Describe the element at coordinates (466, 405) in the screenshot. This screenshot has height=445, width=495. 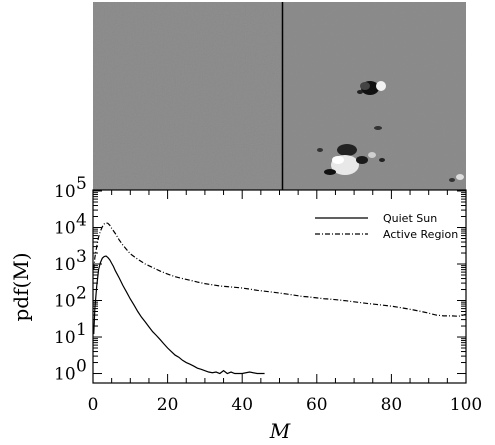
I see `x-tick-label: 100` at that location.